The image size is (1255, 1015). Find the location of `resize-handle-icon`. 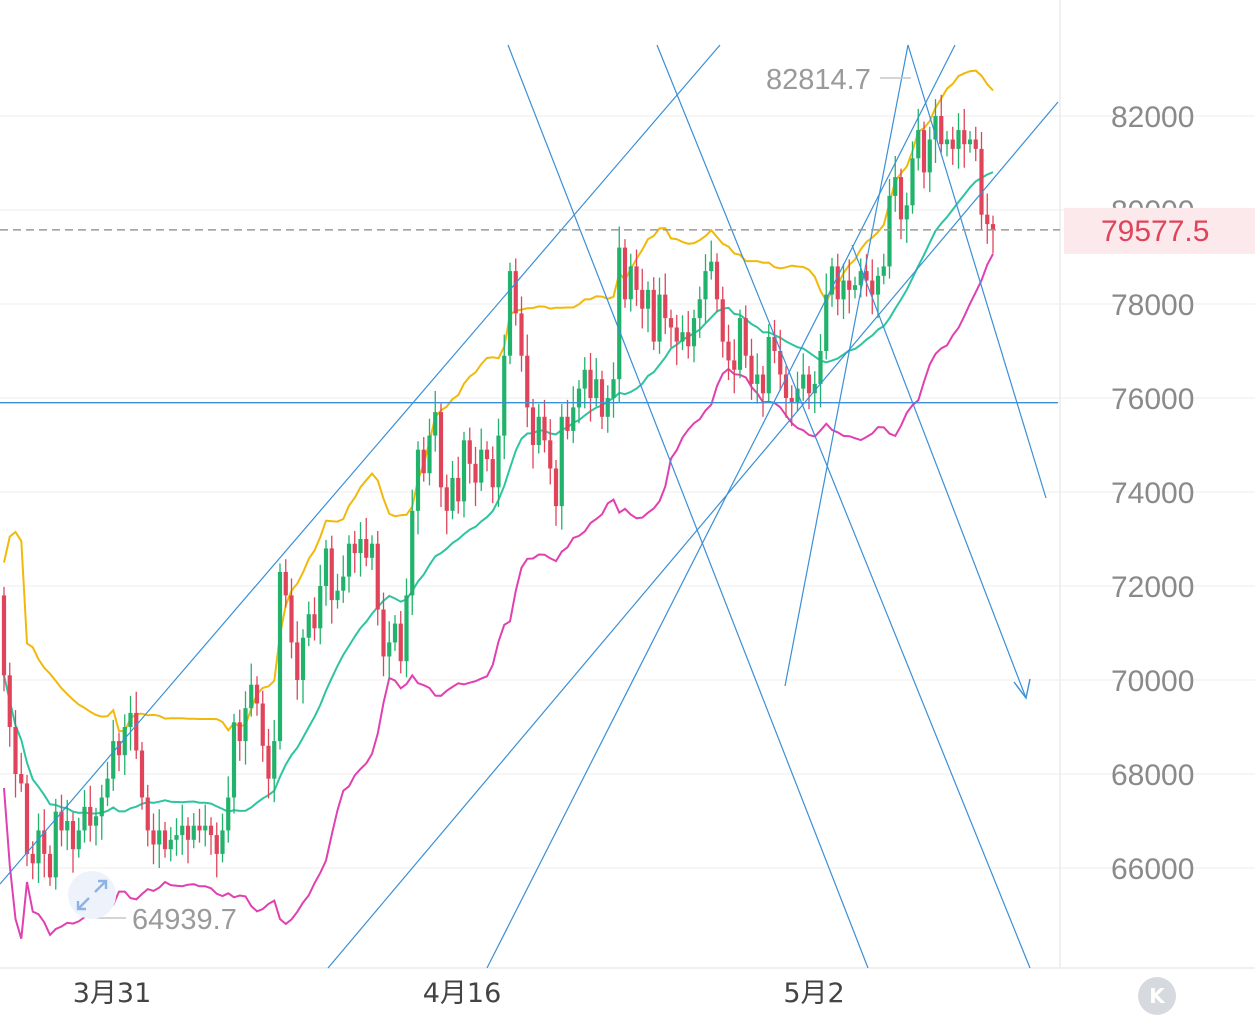

resize-handle-icon is located at coordinates (92, 895).